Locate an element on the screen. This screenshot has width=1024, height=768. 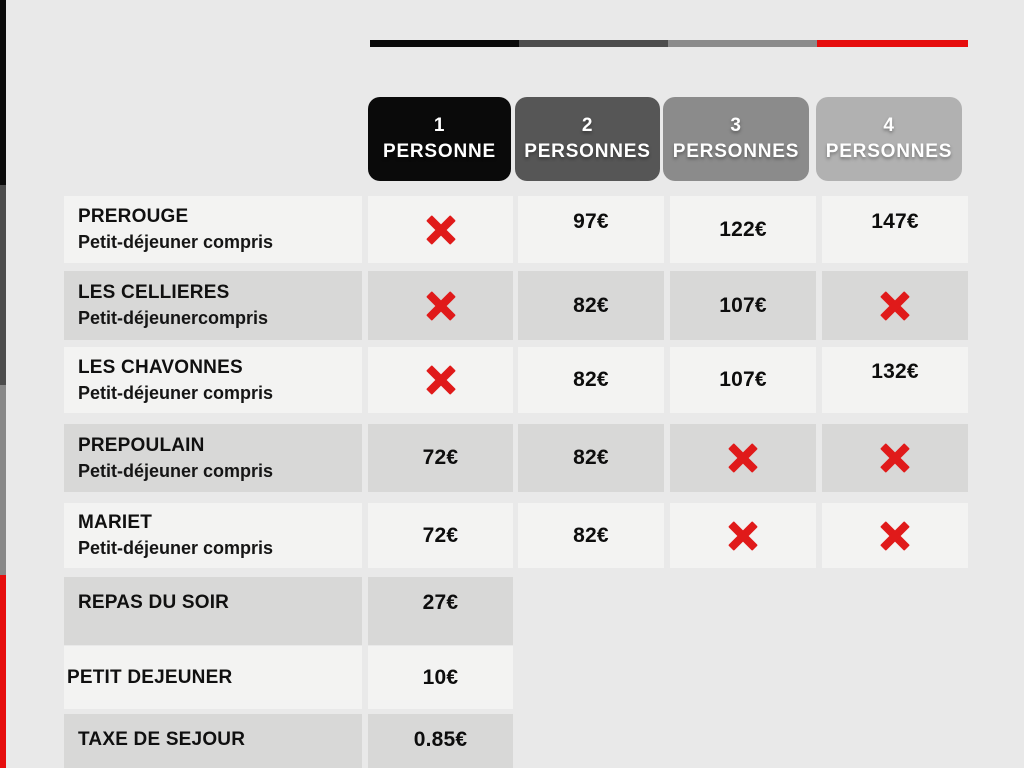
cell-value: 27€ is located at coordinates (440, 602).